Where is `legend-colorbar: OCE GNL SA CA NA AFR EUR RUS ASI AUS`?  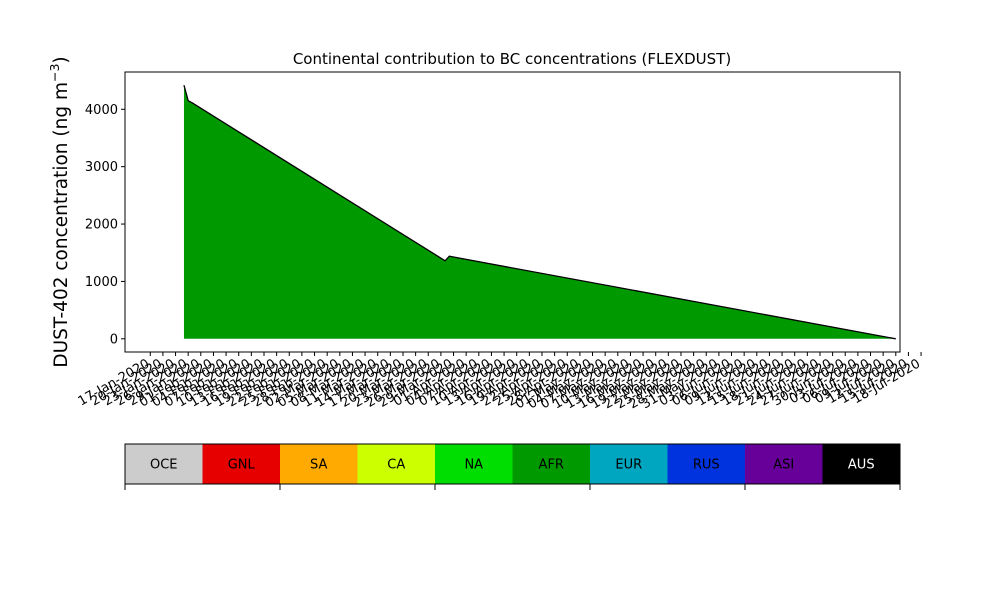
legend-colorbar: OCE GNL SA CA NA AFR EUR RUS ASI AUS is located at coordinates (512, 466).